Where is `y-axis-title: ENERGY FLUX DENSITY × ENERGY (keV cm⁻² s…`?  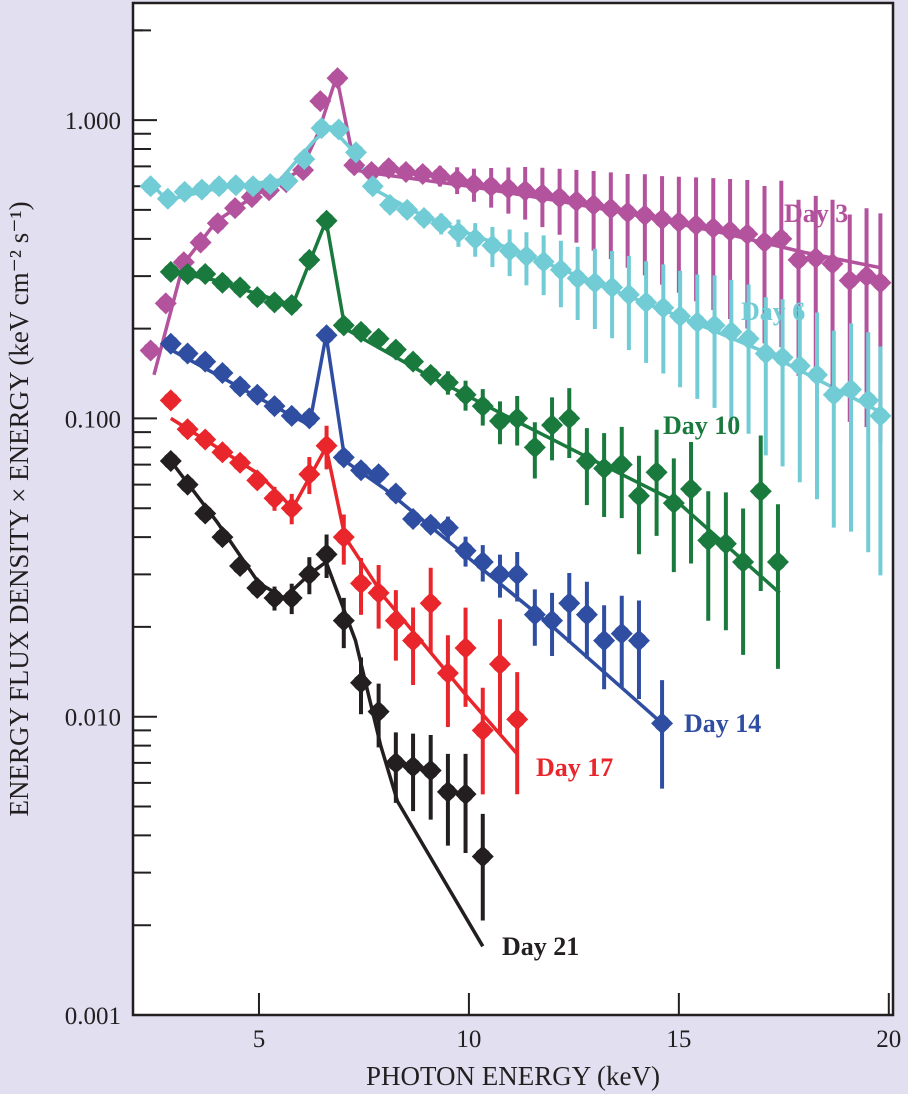 y-axis-title: ENERGY FLUX DENSITY × ENERGY (keV cm⁻² s… is located at coordinates (19, 508).